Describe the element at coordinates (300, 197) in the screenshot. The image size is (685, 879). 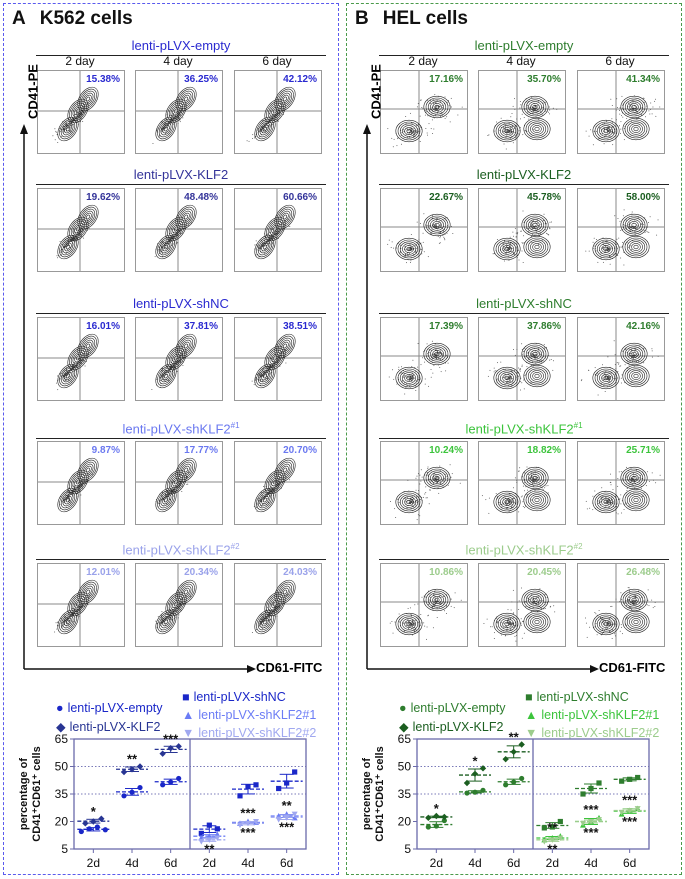
I see `quadrant-percentage: 60.66%` at that location.